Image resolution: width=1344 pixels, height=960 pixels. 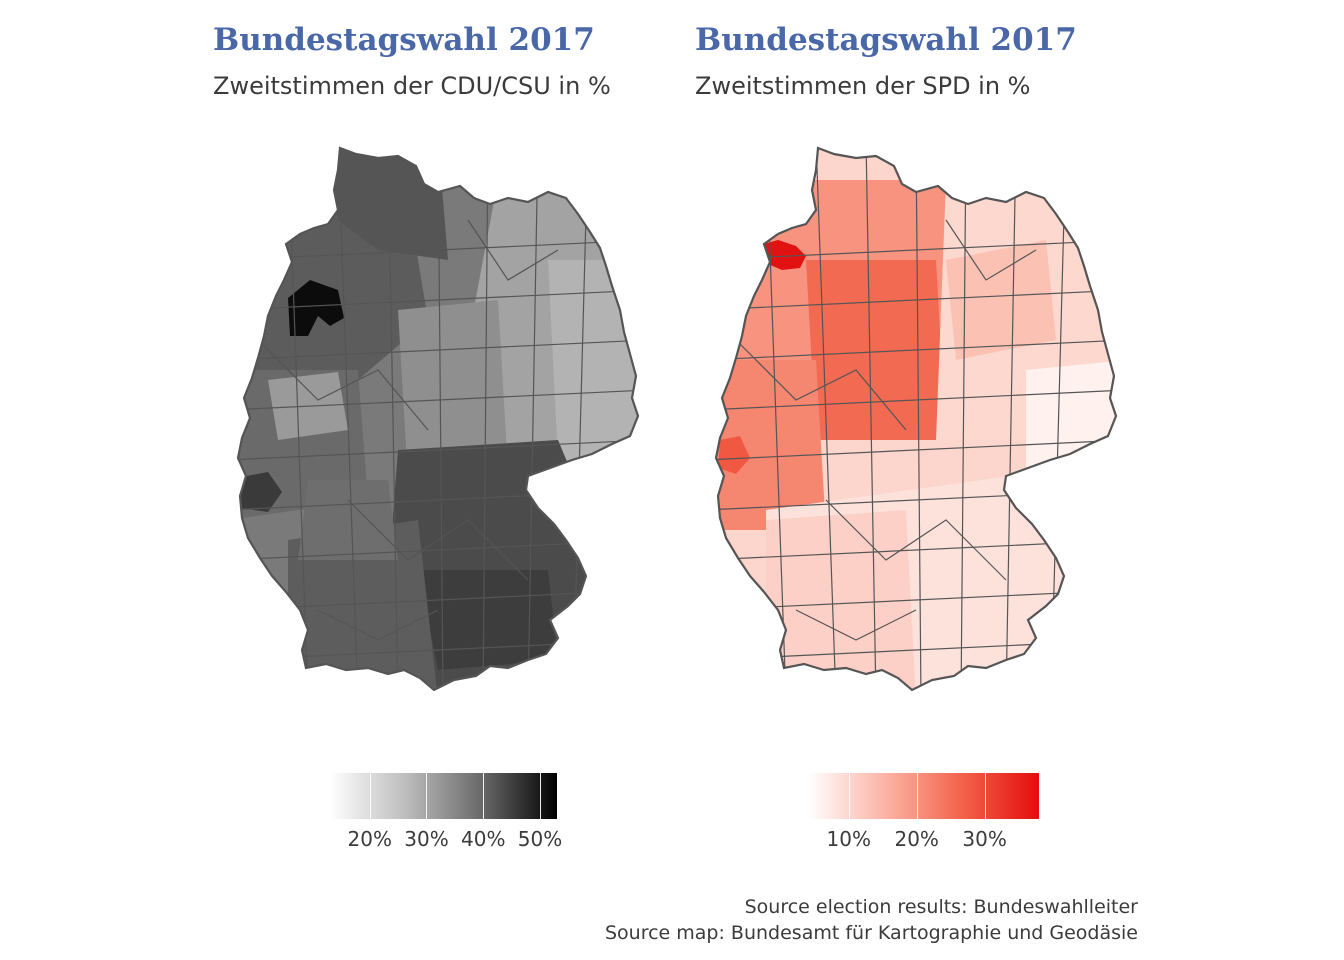 What do you see at coordinates (540, 839) in the screenshot?
I see `legend-tick-label: 50%` at bounding box center [540, 839].